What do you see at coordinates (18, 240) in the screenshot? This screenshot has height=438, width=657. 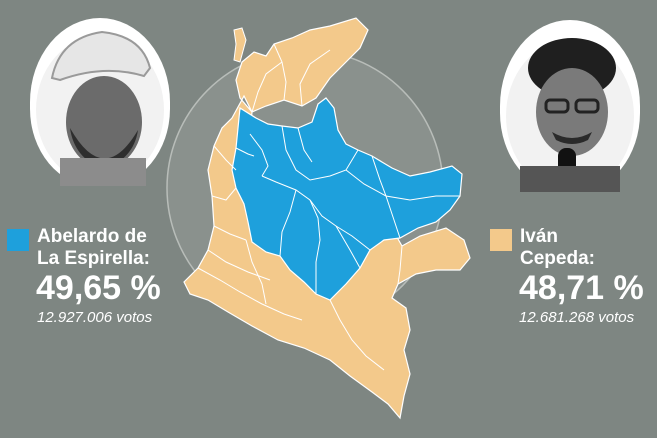 I see `legend-swatch-abelardo` at bounding box center [18, 240].